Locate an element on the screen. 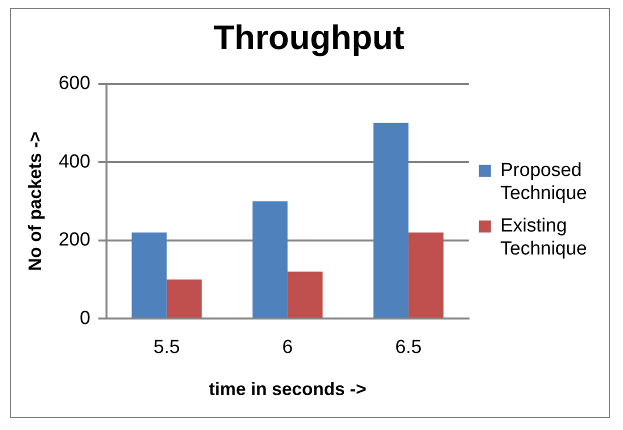 The image size is (623, 430). legend-label: Existing Technique is located at coordinates (543, 238).